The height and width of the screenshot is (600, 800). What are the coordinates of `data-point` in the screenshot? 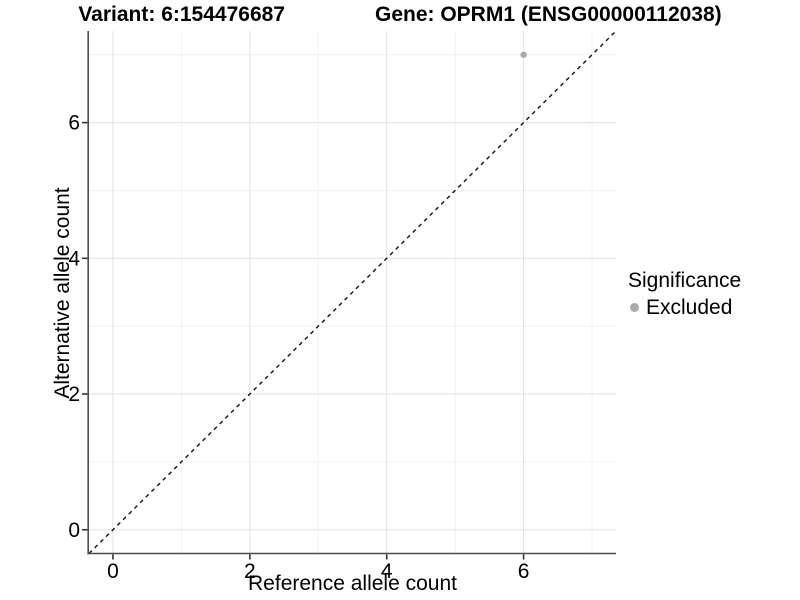 It's located at (523, 54).